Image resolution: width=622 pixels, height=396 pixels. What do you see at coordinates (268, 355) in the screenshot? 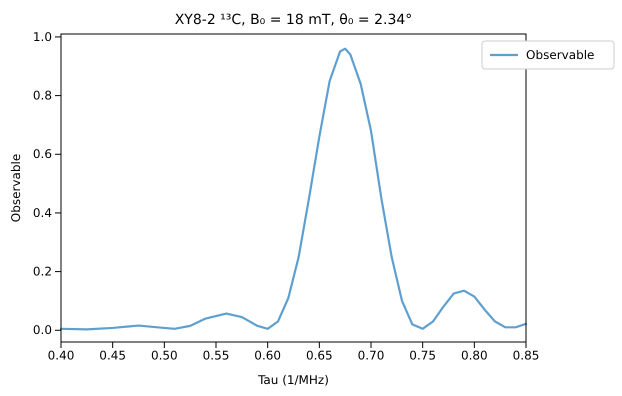
I see `x-tick-label: 0.60` at bounding box center [268, 355].